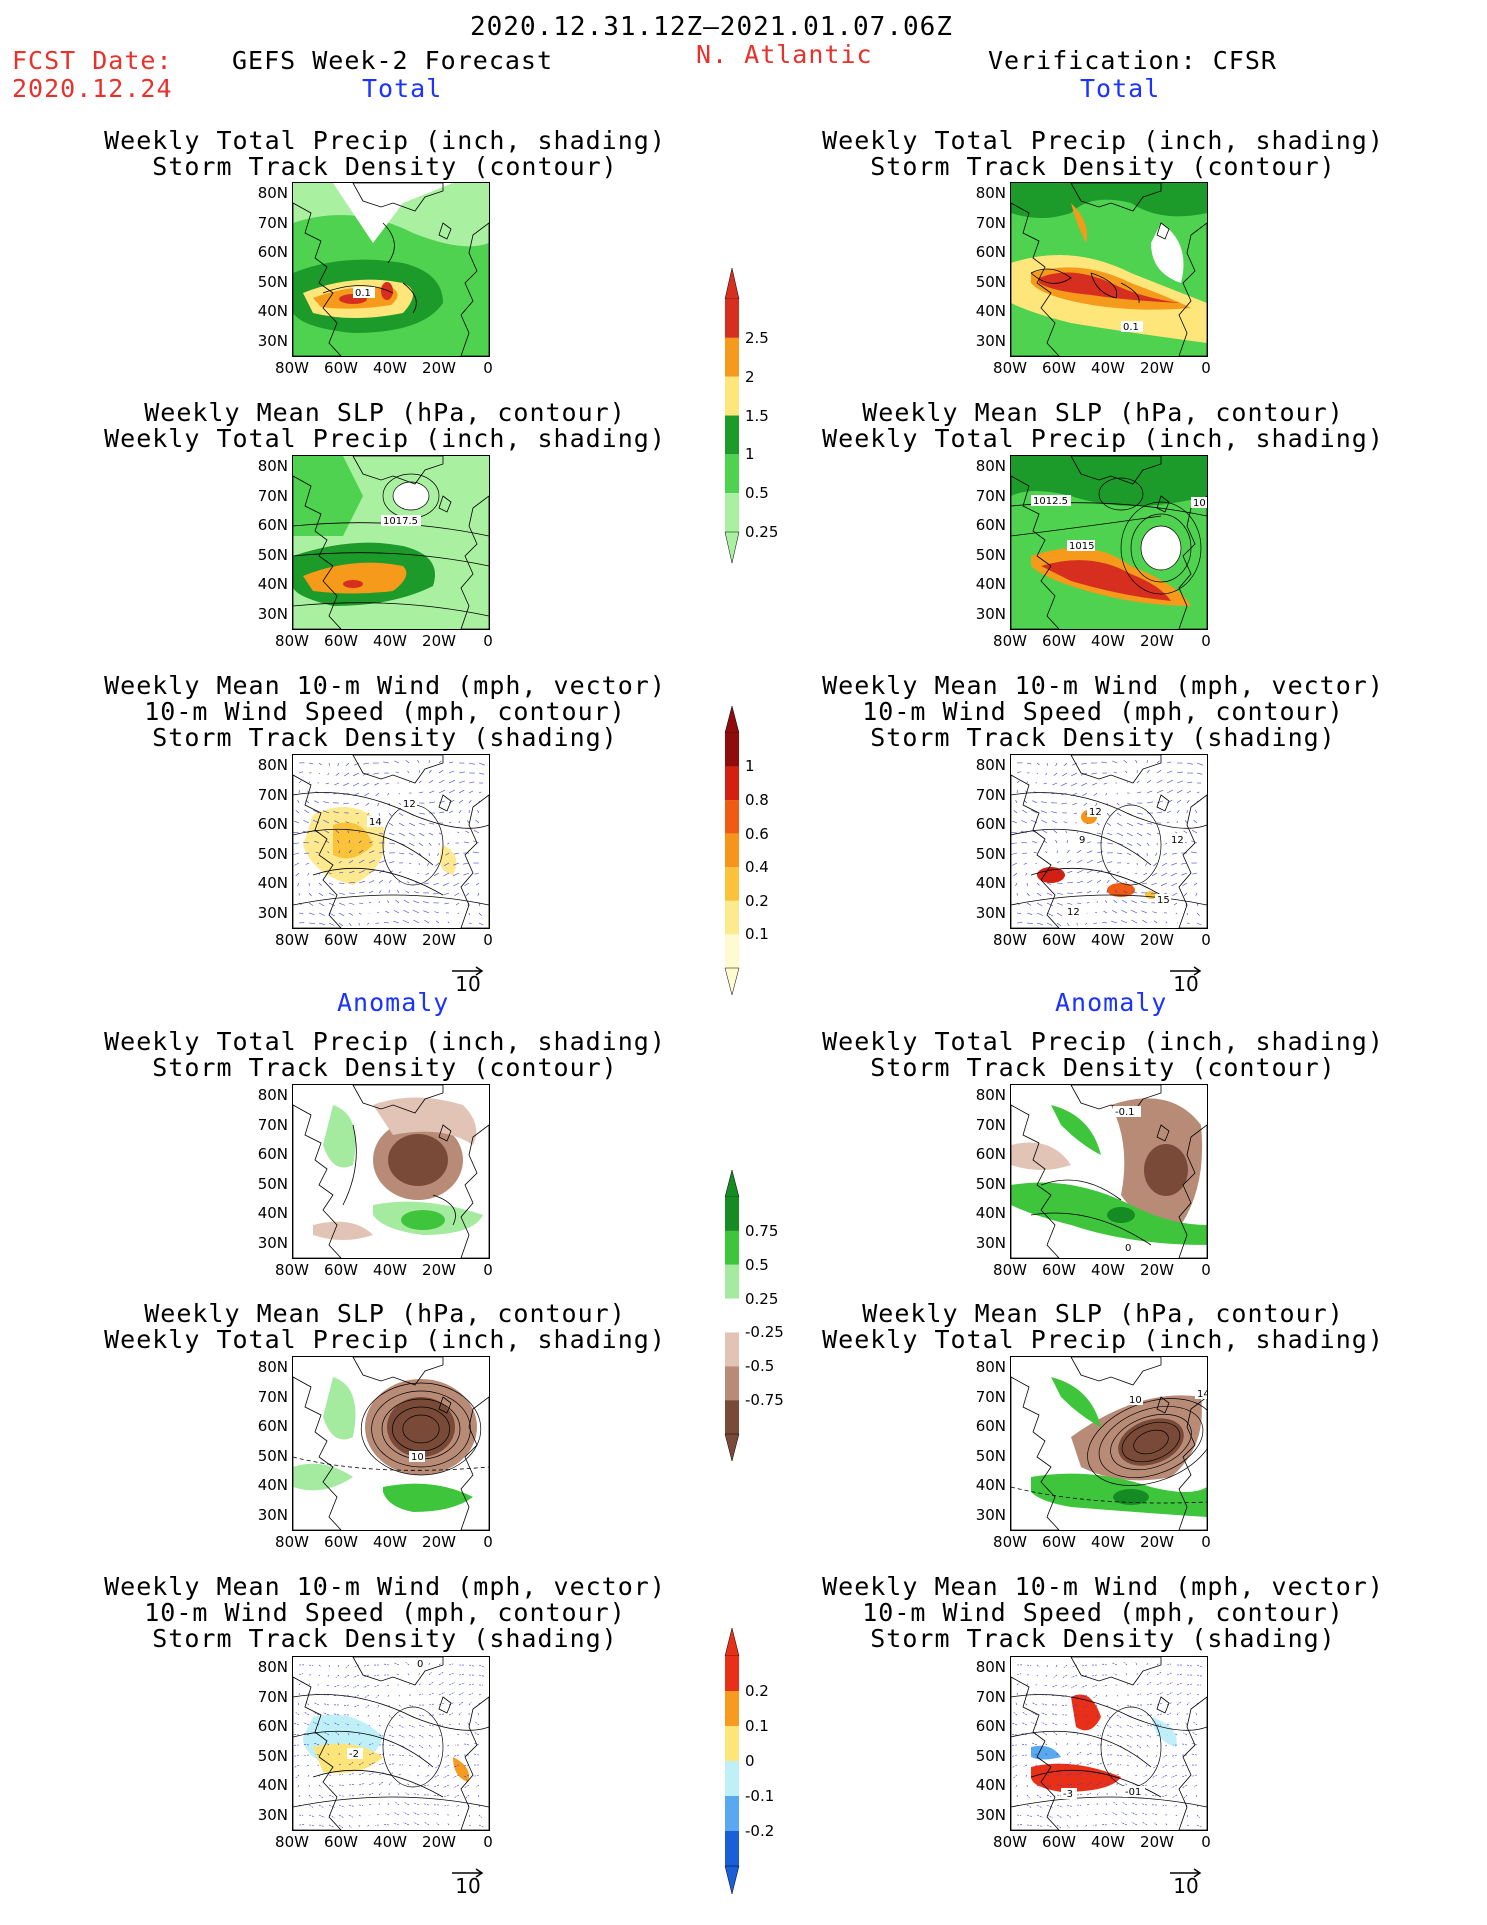 This screenshot has width=1487, height=1925. I want to click on colorbar-label: 0.1, so click(757, 934).